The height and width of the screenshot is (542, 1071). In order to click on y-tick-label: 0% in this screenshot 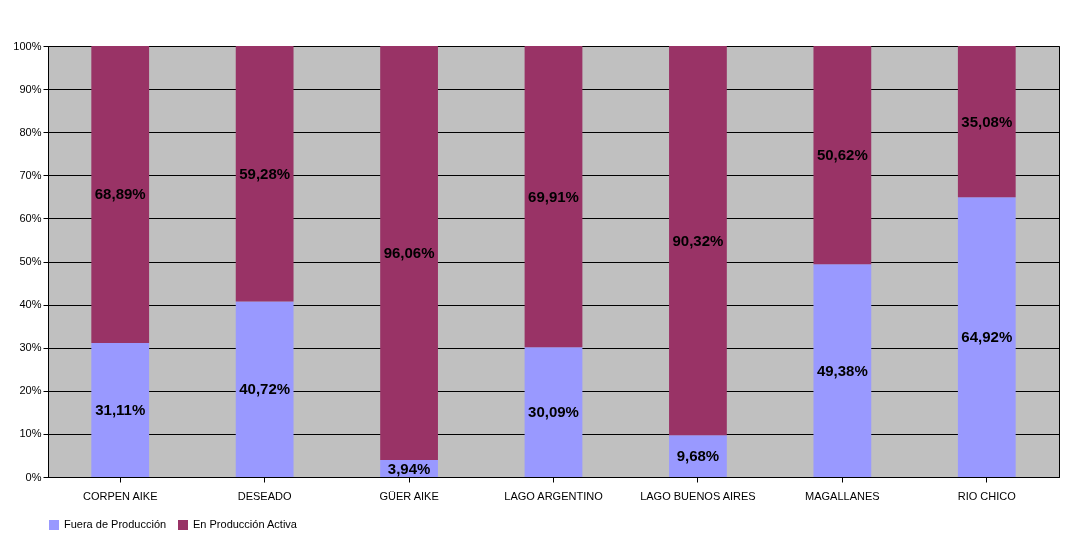, I will do `click(33, 476)`.